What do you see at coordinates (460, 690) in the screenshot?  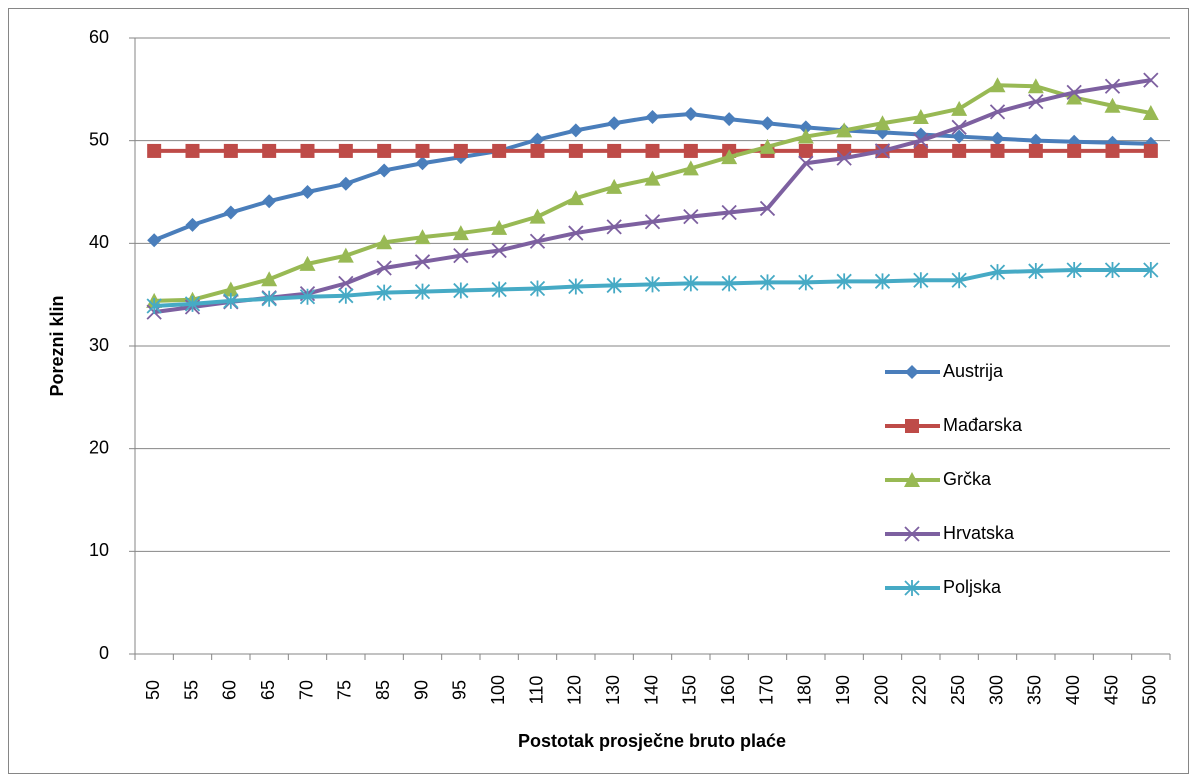 I see `x-tick-label: 95` at bounding box center [460, 690].